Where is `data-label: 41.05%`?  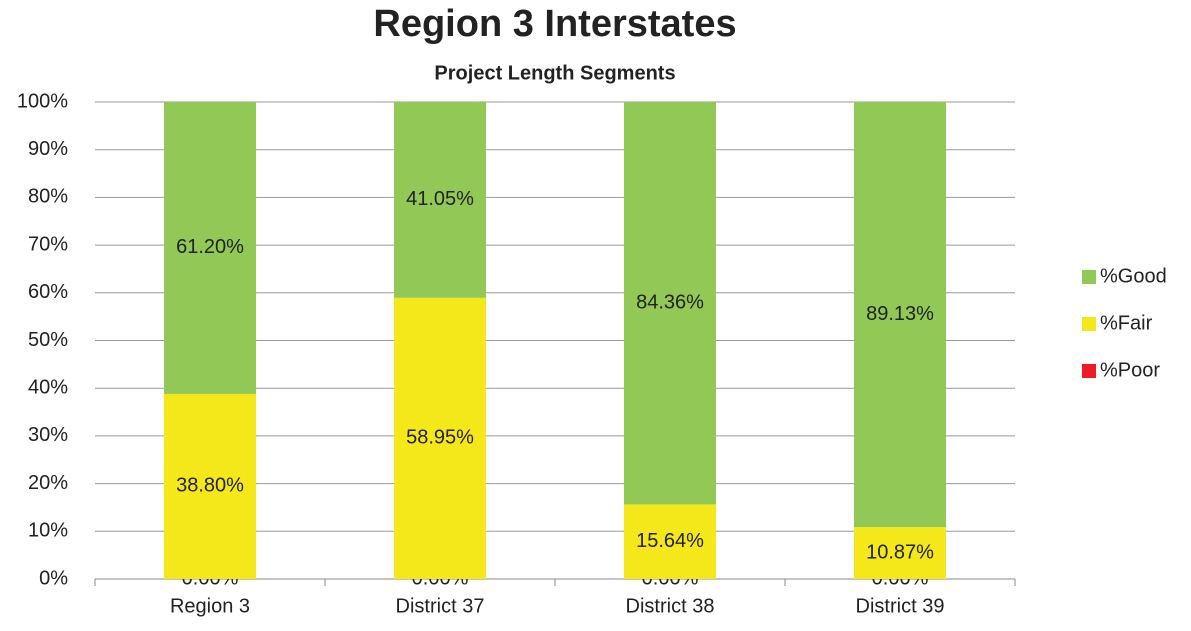
data-label: 41.05% is located at coordinates (440, 199).